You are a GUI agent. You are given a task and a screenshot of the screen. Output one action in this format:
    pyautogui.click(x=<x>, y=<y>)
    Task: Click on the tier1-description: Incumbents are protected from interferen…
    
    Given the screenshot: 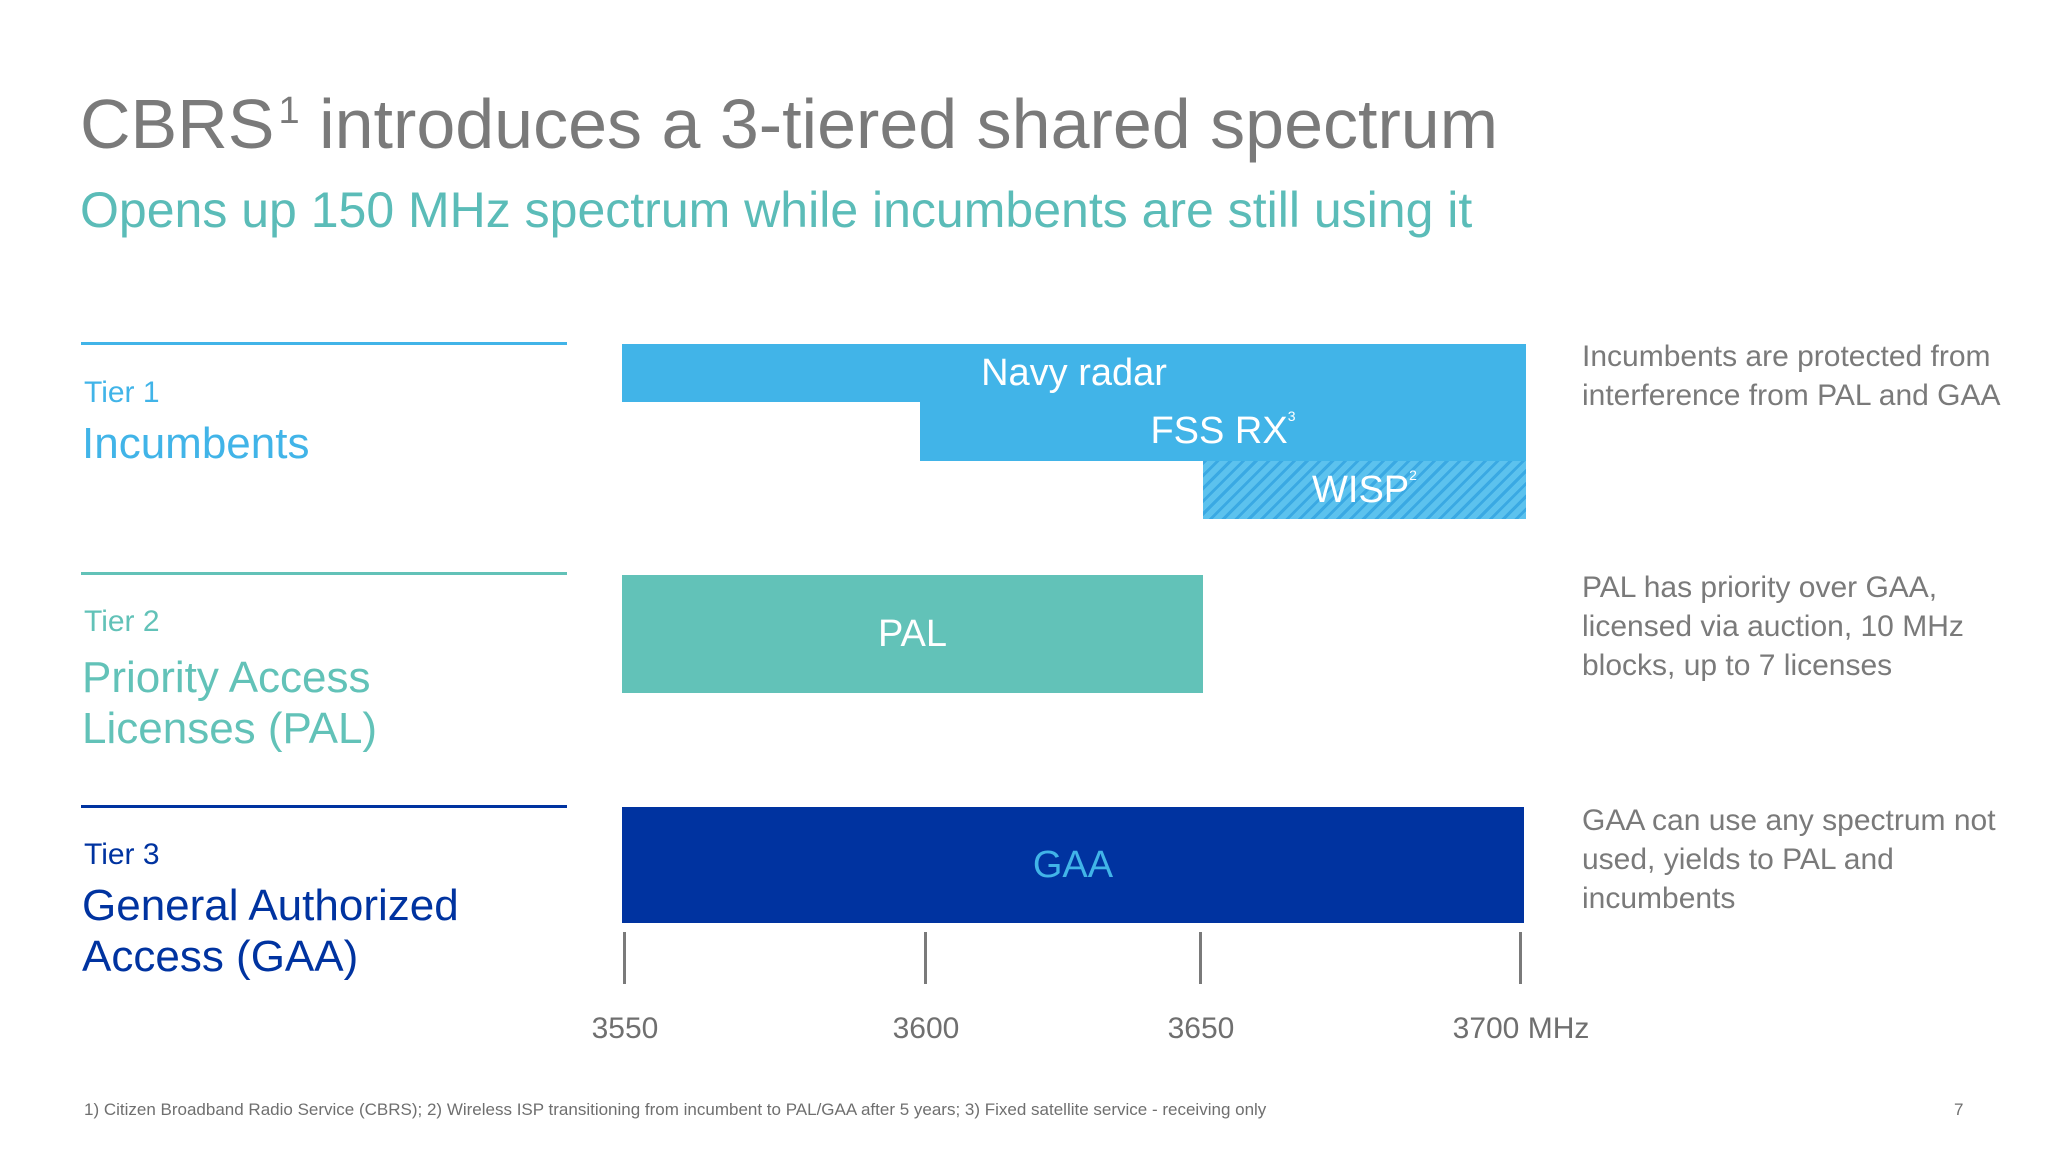 What is the action you would take?
    pyautogui.click(x=1791, y=376)
    